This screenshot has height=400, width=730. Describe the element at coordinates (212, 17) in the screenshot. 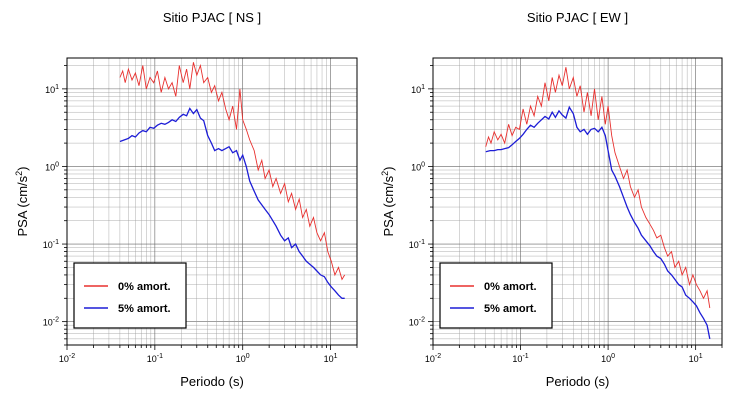

I see `chart-title: Sitio PJAC [ NS ]` at that location.